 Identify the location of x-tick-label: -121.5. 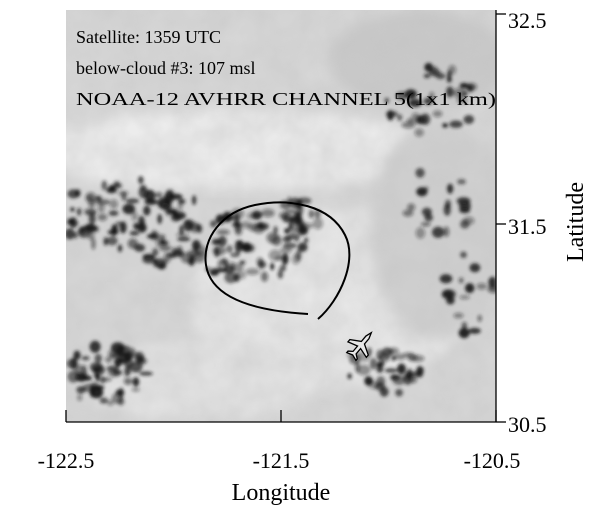
(281, 460).